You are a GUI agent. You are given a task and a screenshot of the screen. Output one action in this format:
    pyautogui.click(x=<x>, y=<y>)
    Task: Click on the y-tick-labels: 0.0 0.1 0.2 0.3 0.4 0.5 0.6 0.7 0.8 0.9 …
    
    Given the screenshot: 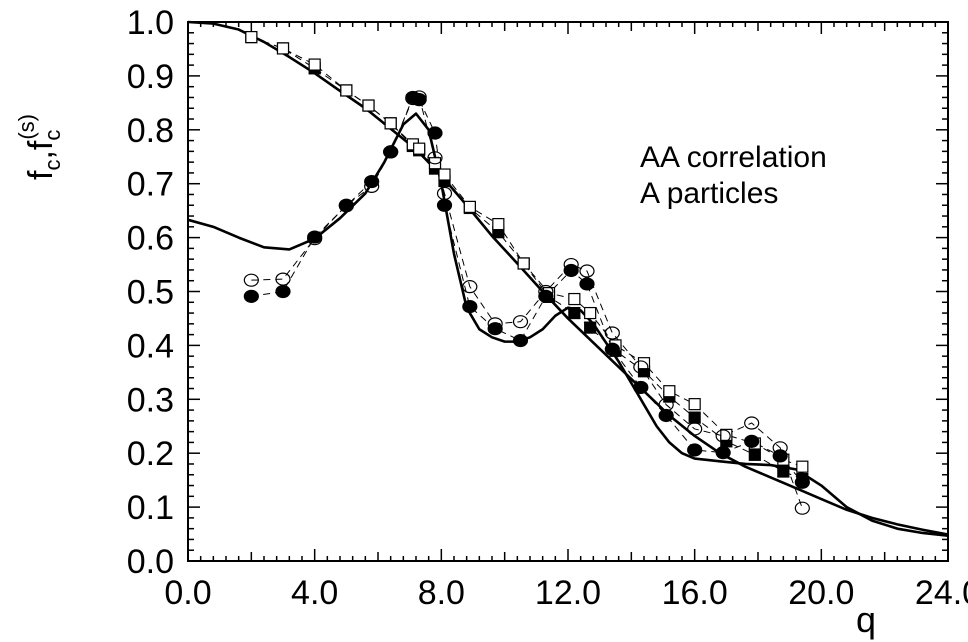 What is the action you would take?
    pyautogui.click(x=150, y=292)
    